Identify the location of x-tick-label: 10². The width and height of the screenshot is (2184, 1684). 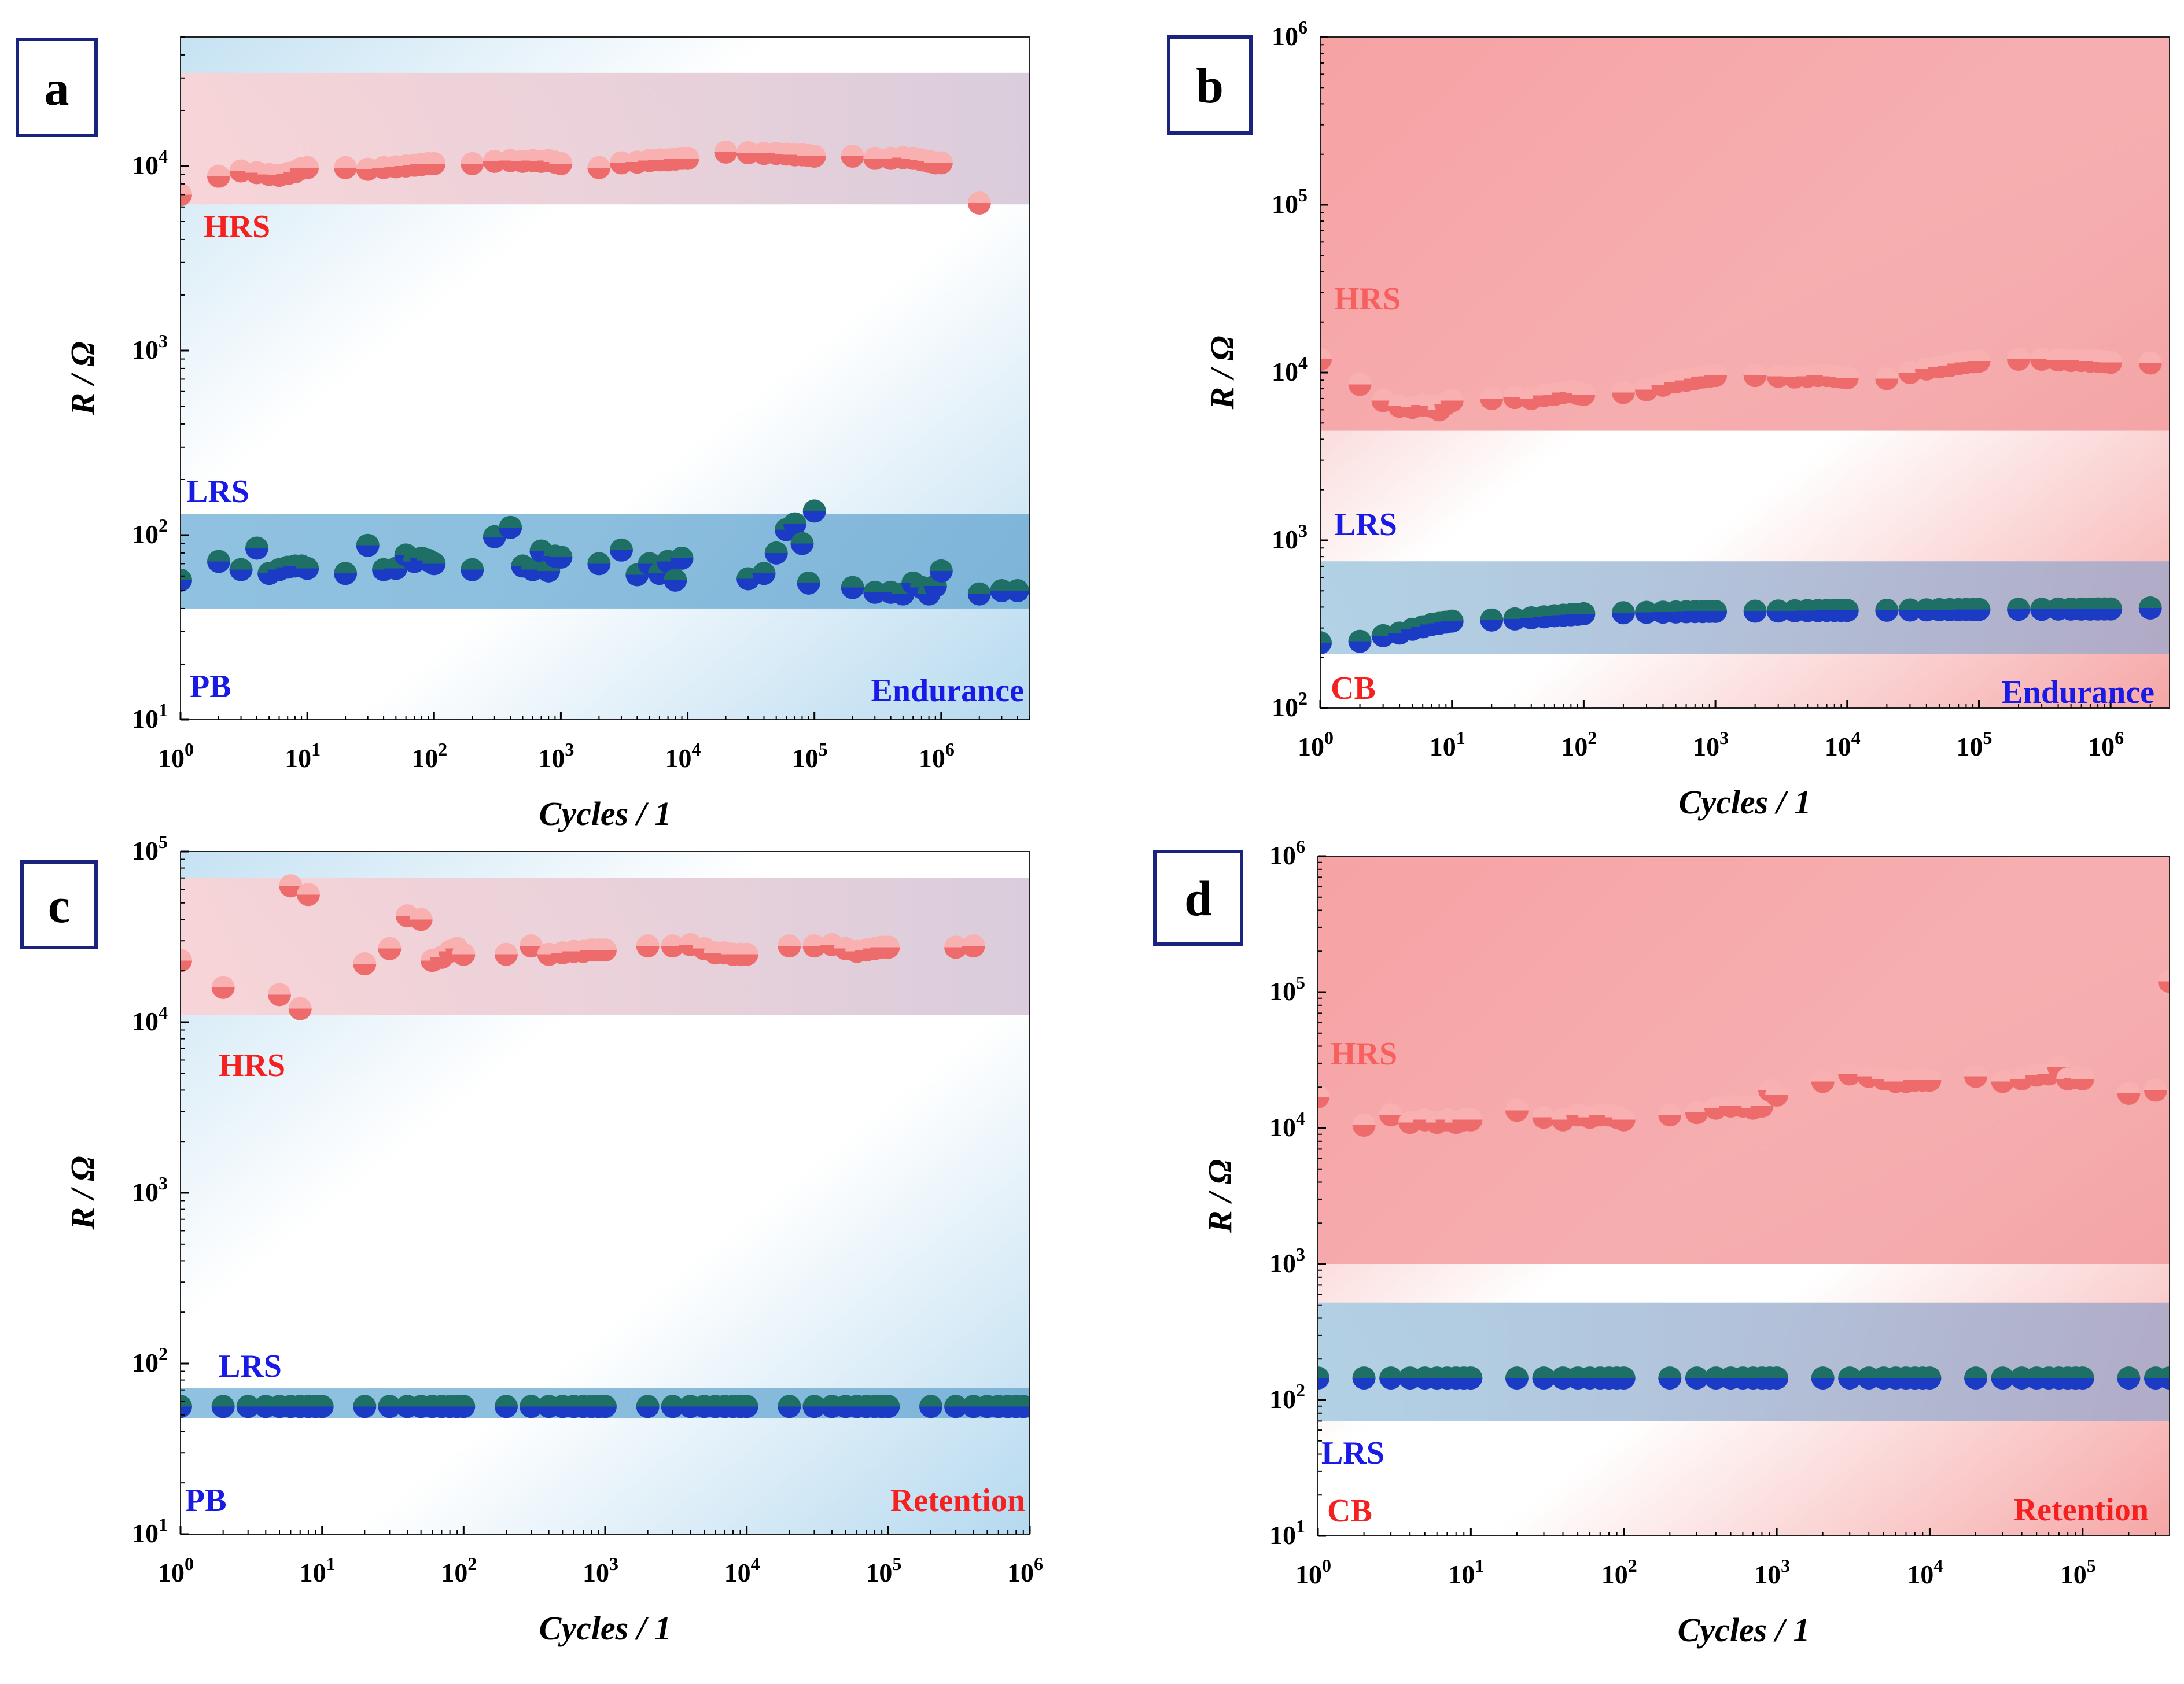
(1579, 744).